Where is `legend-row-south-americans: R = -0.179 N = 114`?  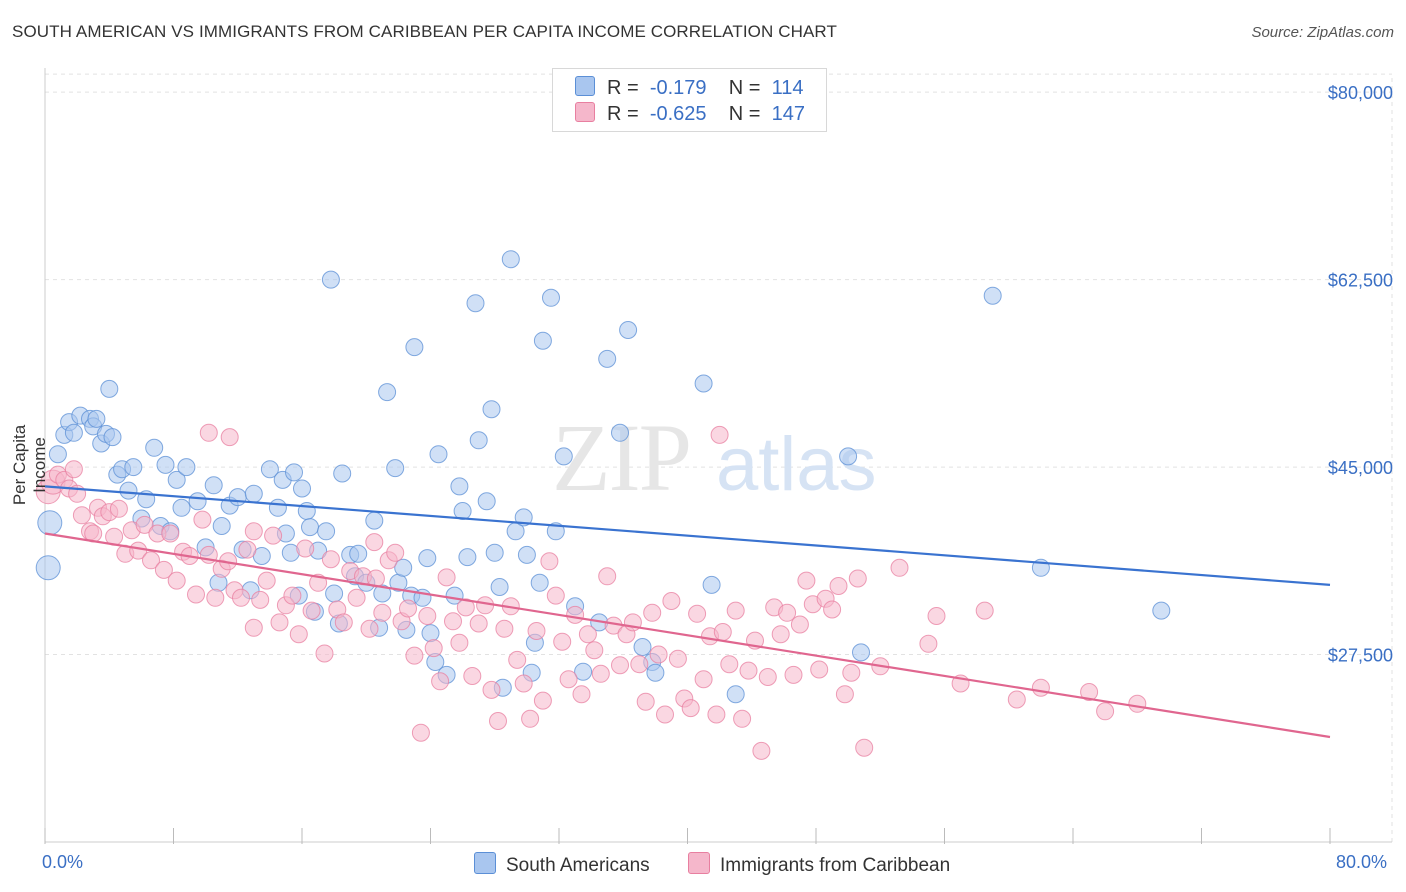 legend-row-south-americans: R = -0.179 N = 114 is located at coordinates (689, 88).